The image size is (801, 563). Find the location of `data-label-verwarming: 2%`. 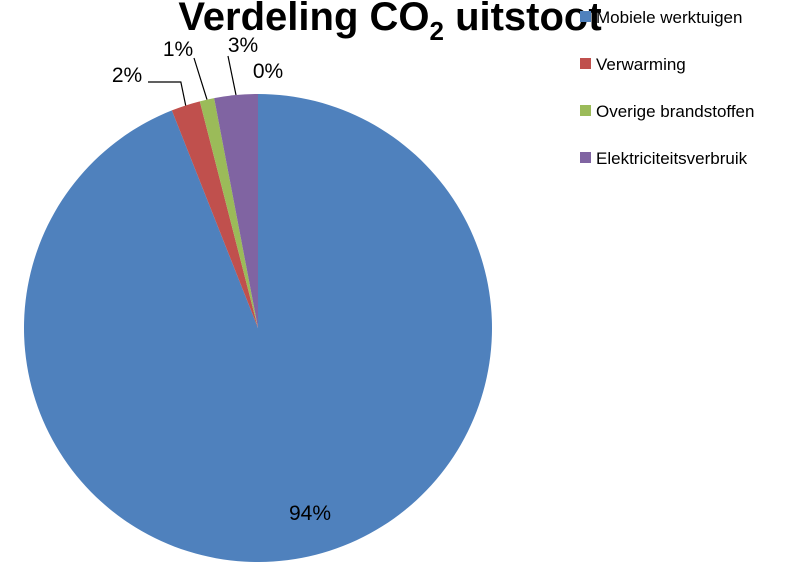

data-label-verwarming: 2% is located at coordinates (127, 75).